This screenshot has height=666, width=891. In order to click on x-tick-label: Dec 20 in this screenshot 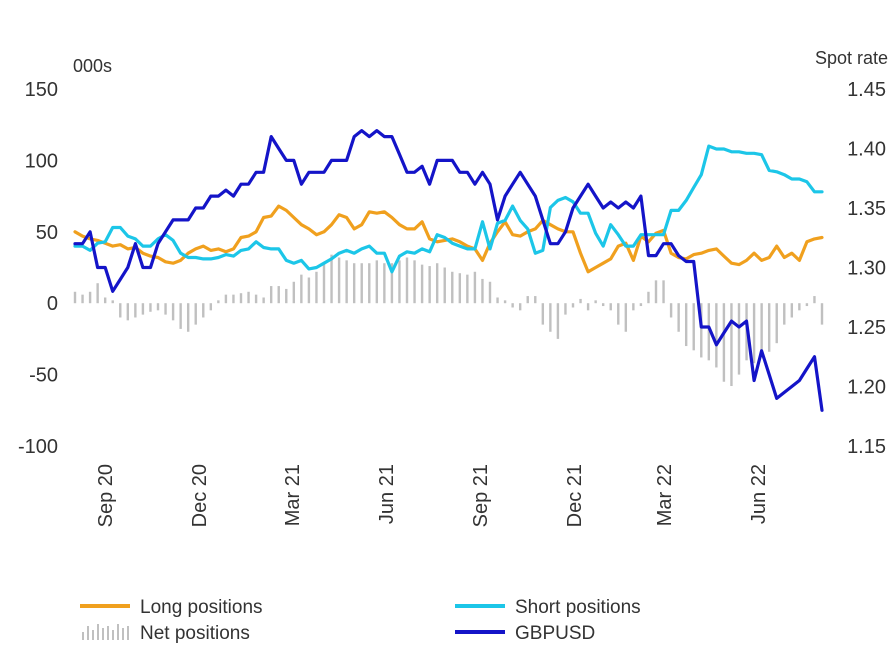, I will do `click(200, 495)`.